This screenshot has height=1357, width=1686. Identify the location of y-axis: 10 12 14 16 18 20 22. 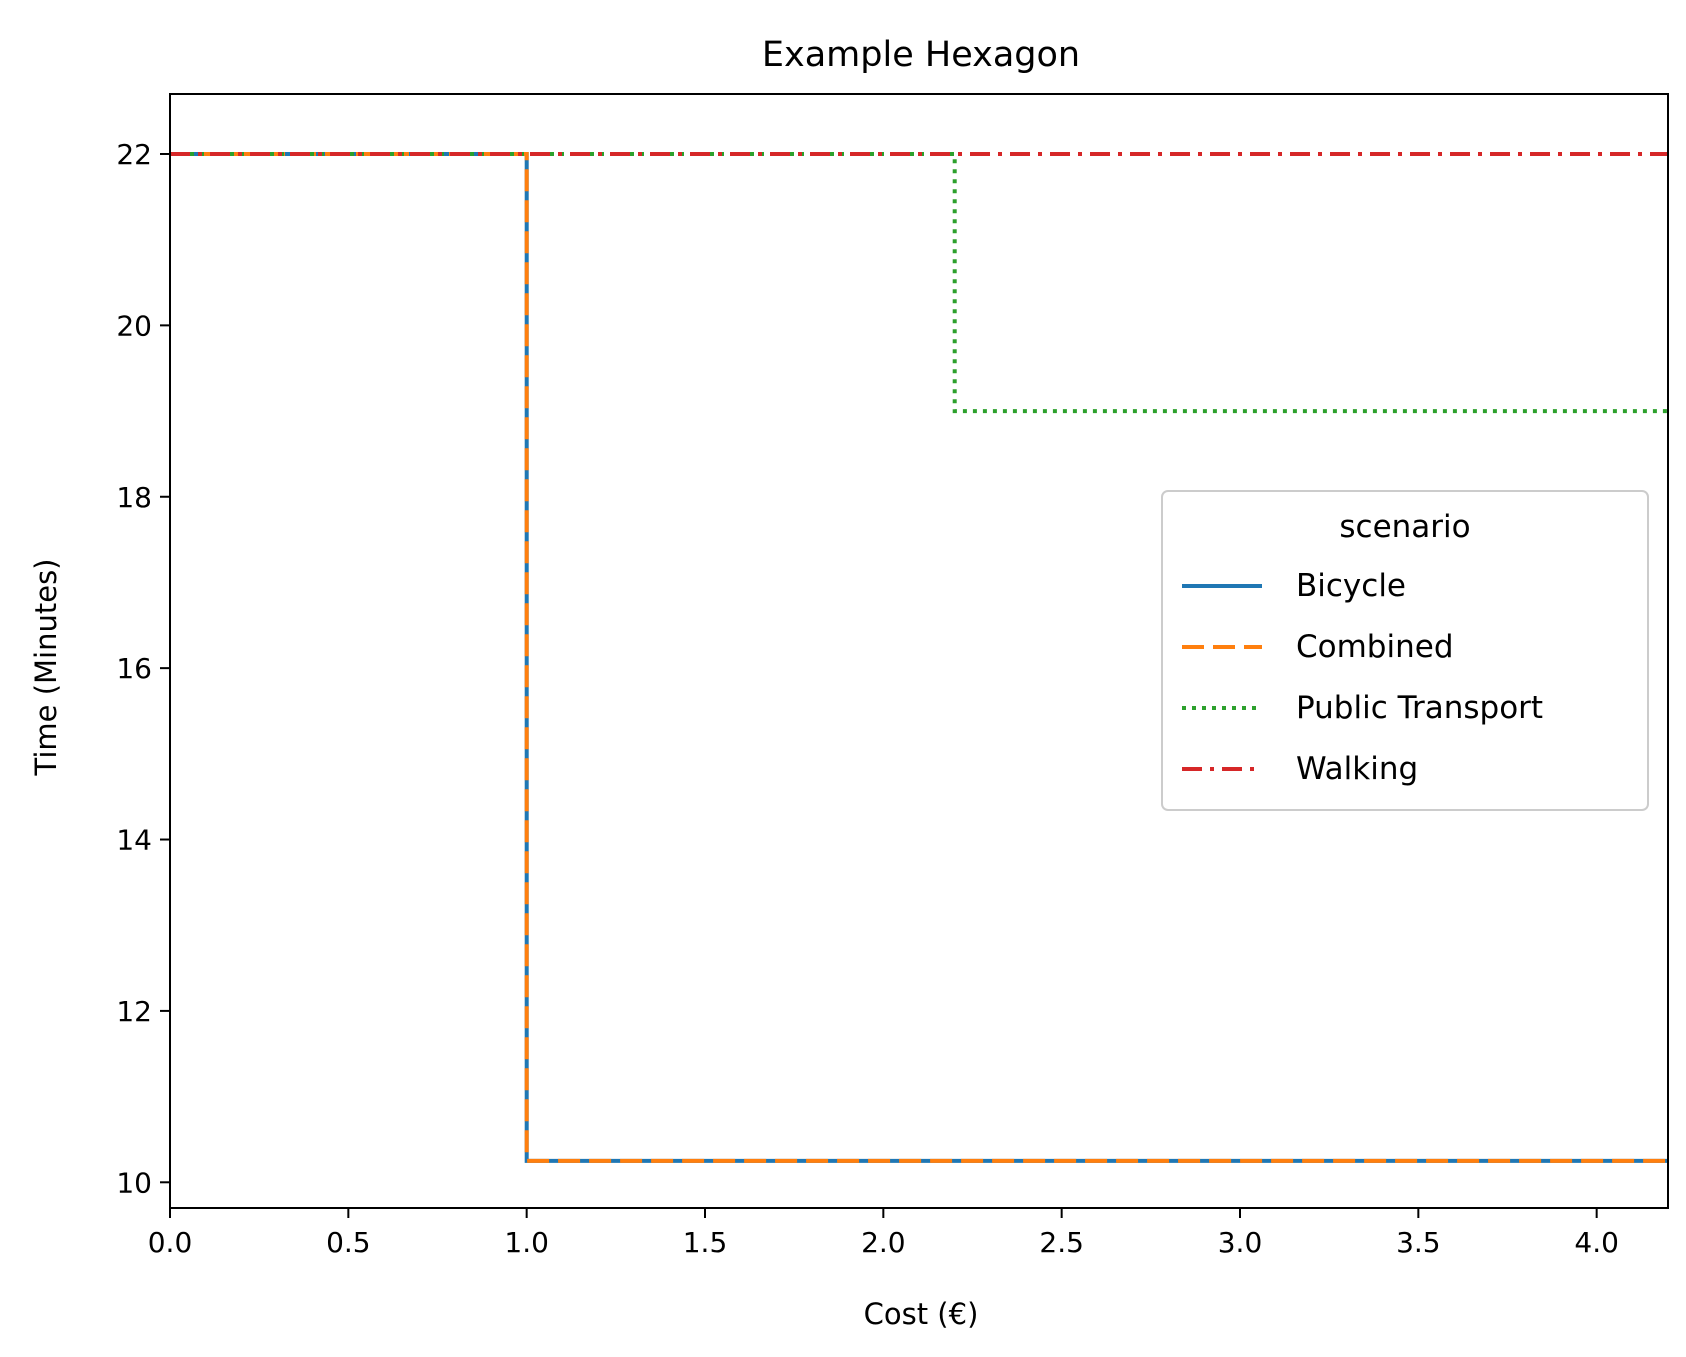
(143, 668).